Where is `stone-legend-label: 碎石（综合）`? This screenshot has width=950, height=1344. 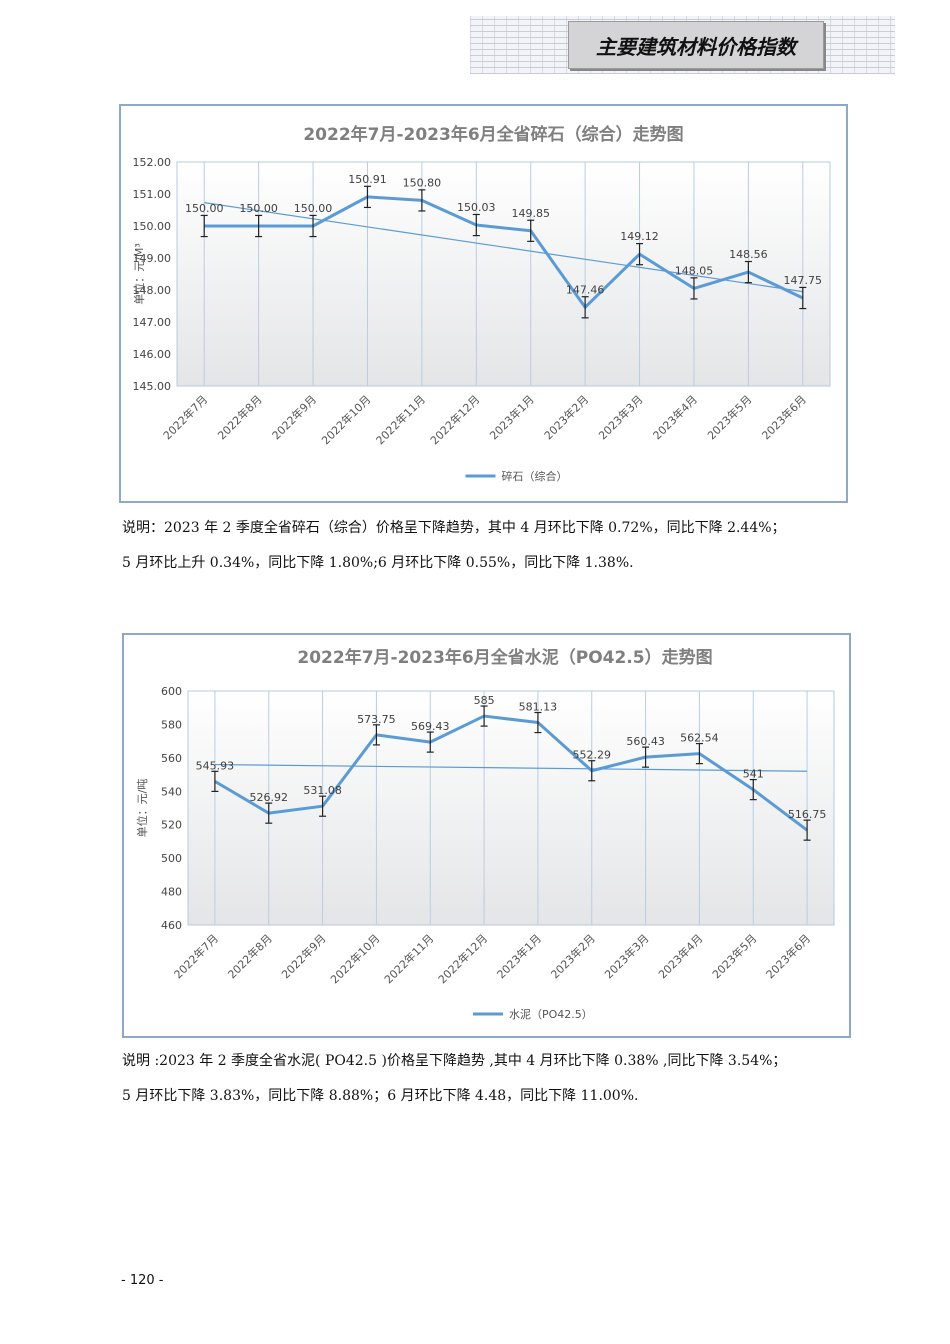
stone-legend-label: 碎石（综合） is located at coordinates (535, 476).